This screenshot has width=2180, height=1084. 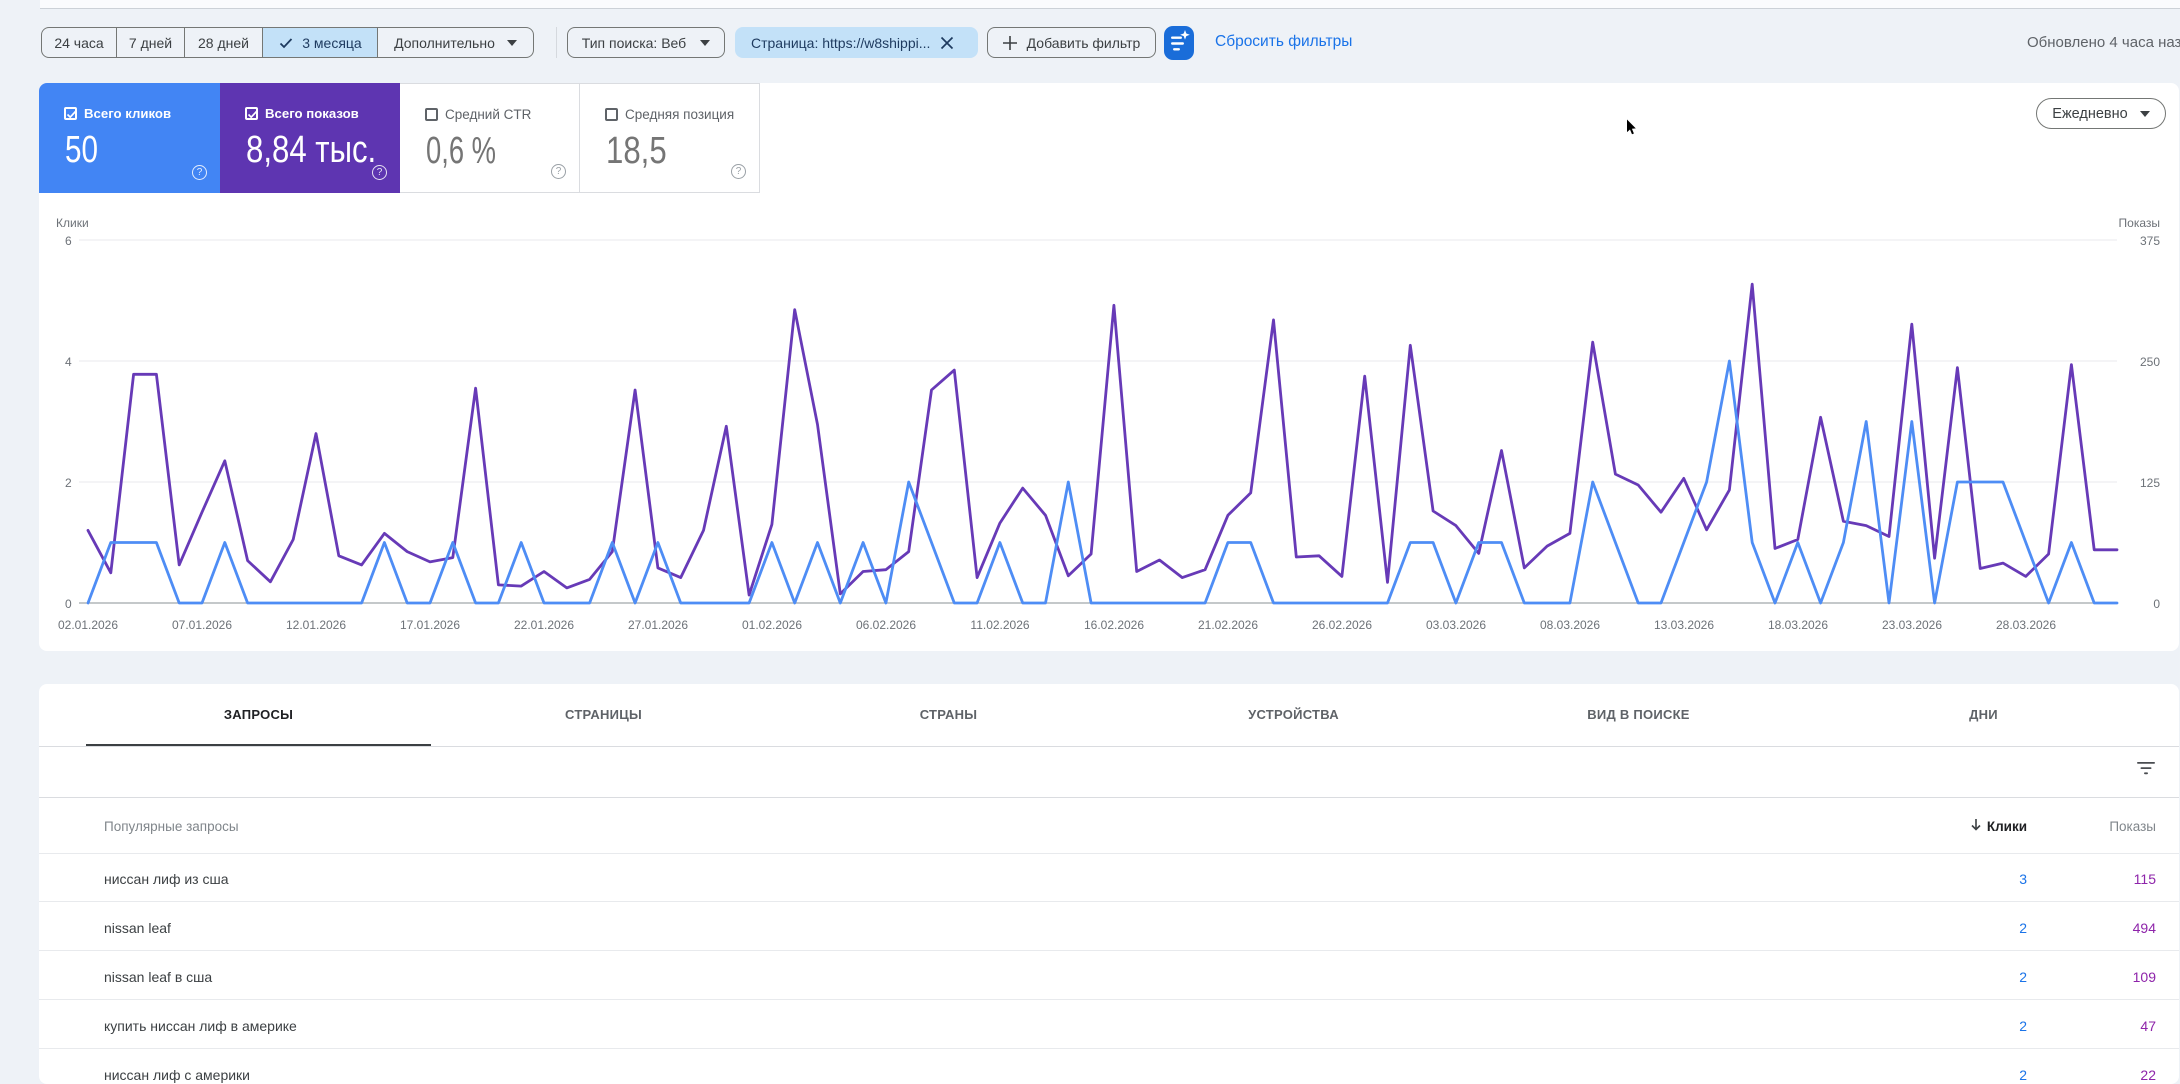 I want to click on svg-text: 11.02.2026, so click(x=999, y=625).